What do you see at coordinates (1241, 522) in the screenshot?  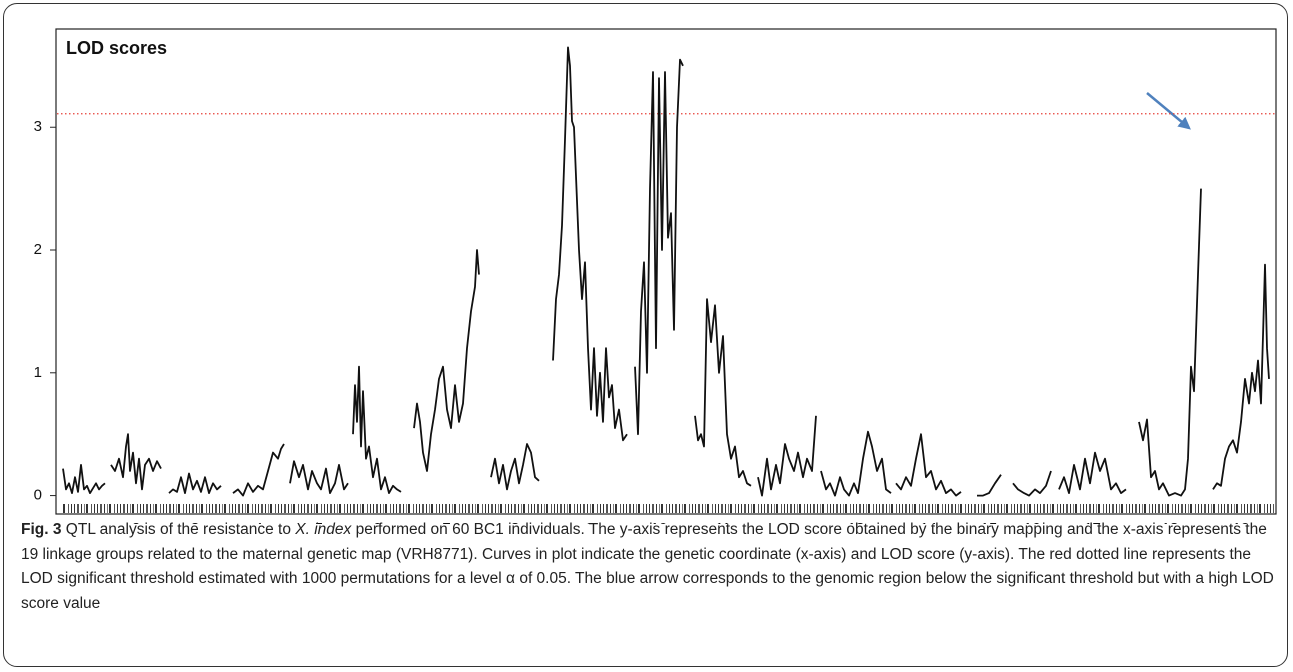 I see `group-label: 19` at bounding box center [1241, 522].